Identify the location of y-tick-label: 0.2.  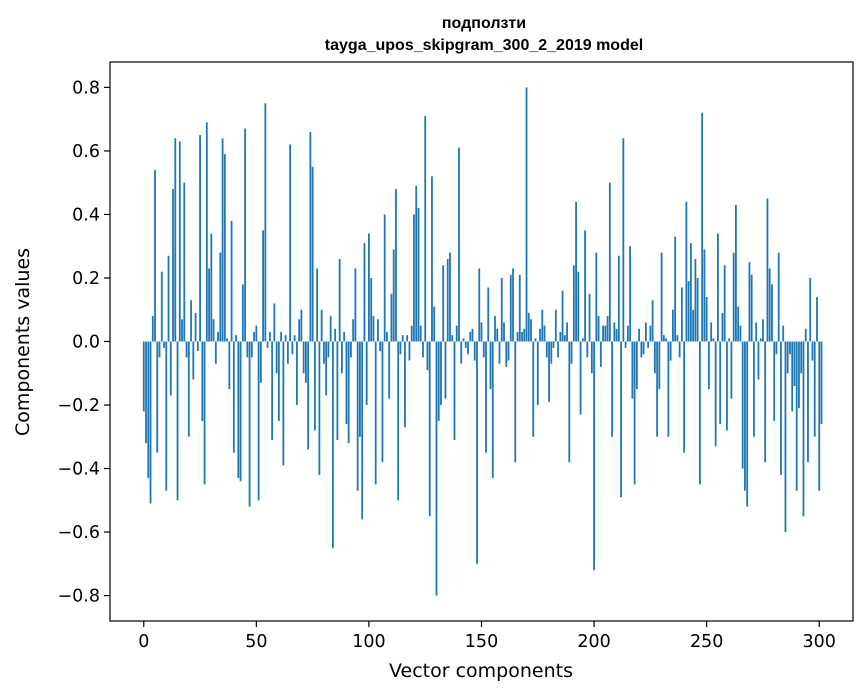
(86, 279).